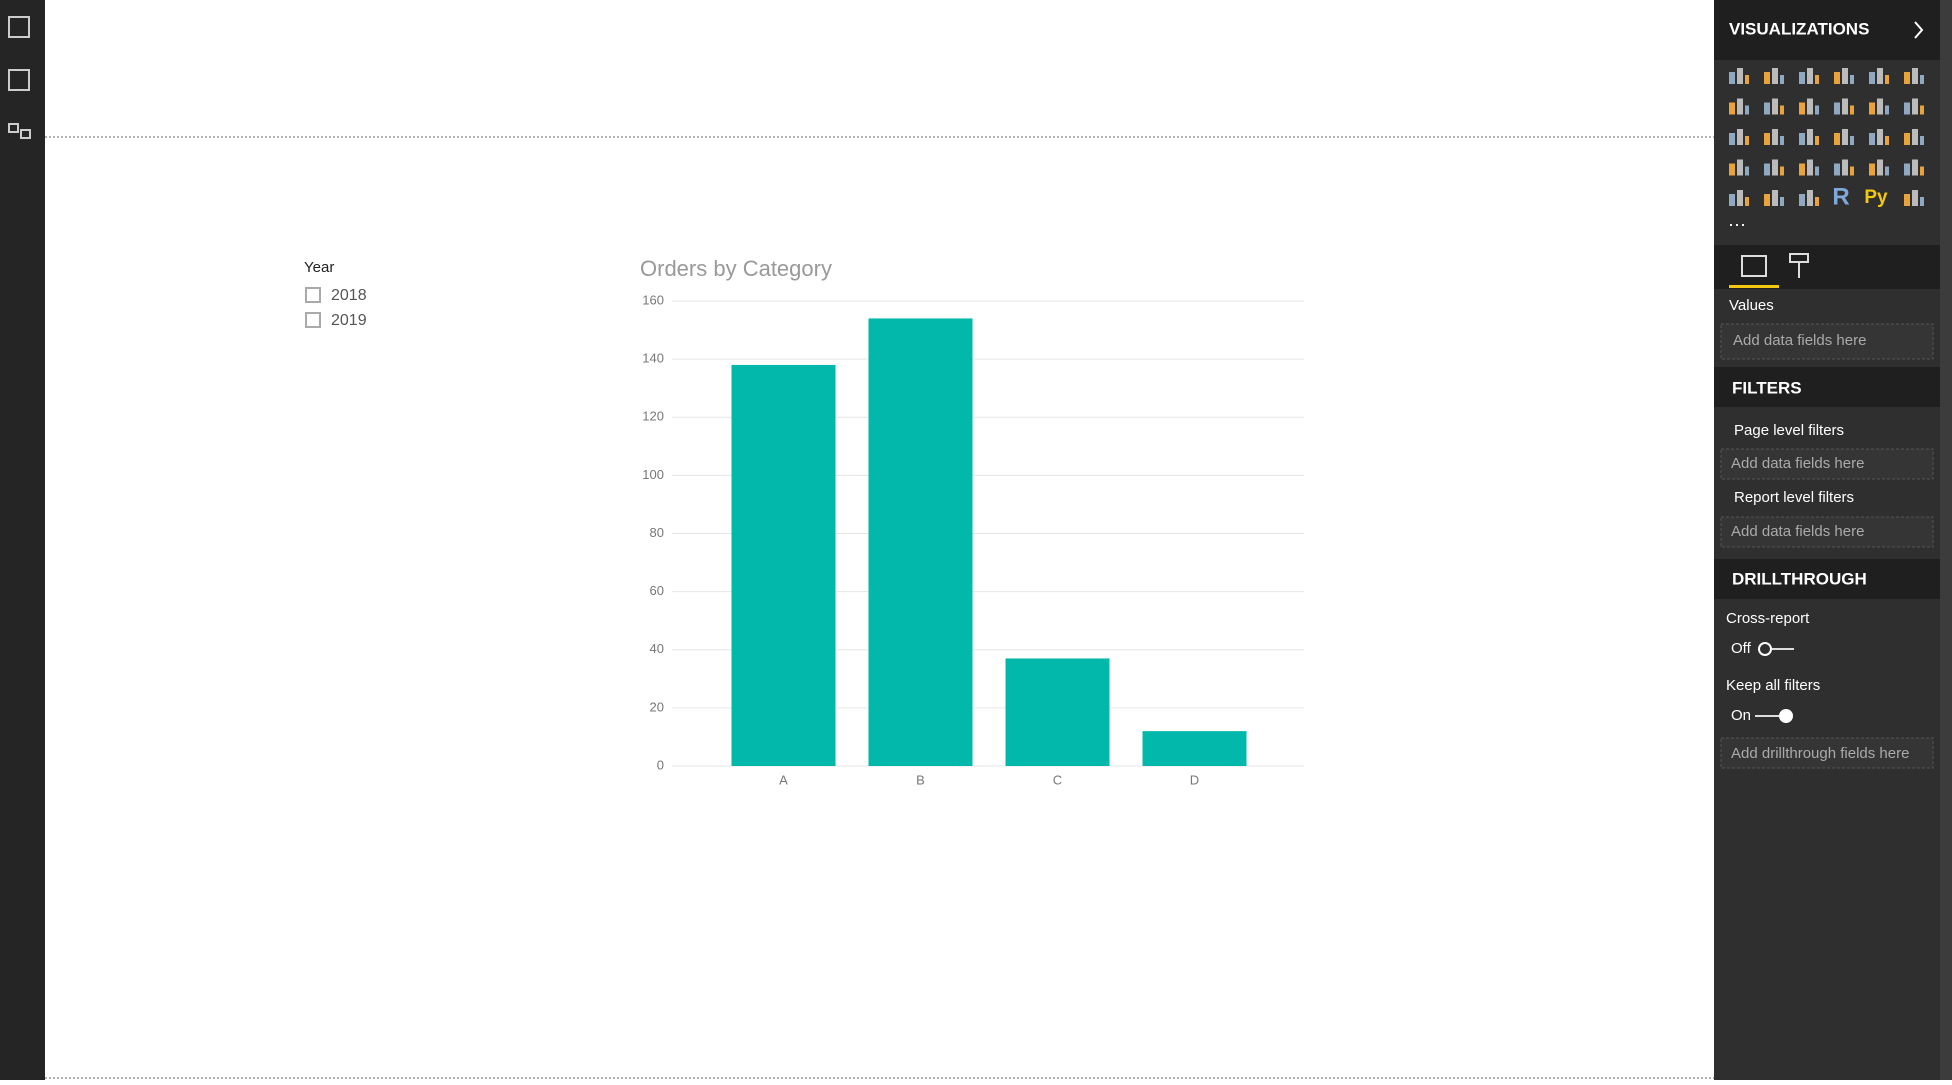 The height and width of the screenshot is (1085, 1952). I want to click on y-tick-label: 120, so click(653, 416).